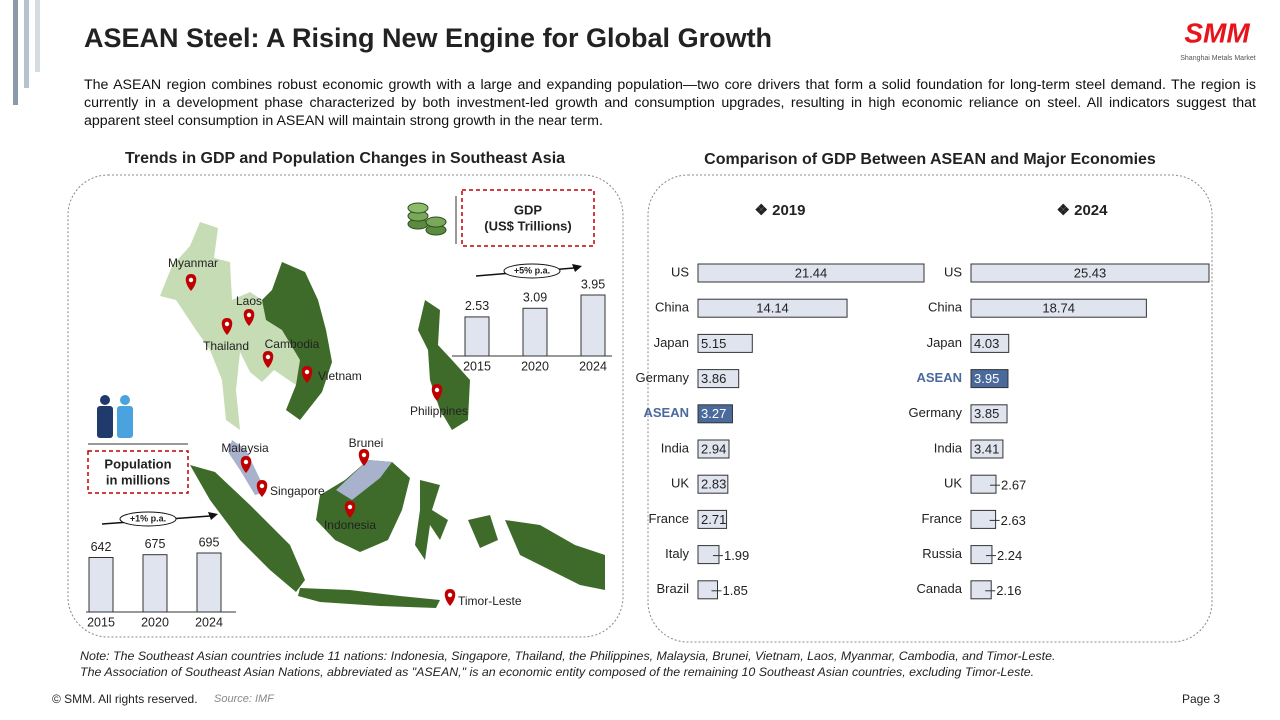 This screenshot has width=1280, height=720. I want to click on category-label: China, so click(672, 307).